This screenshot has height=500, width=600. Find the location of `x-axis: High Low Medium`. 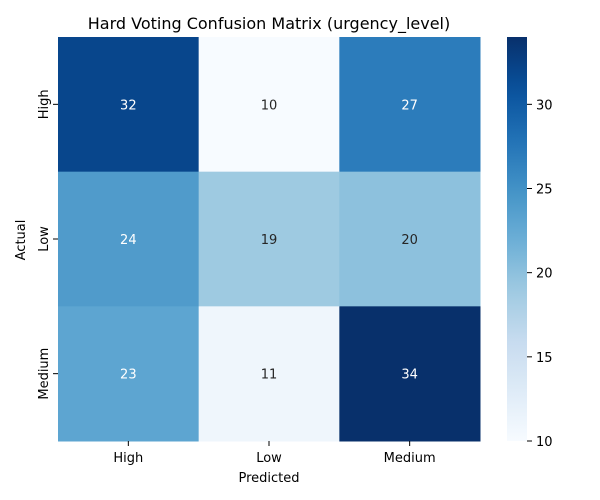

x-axis: High Low Medium is located at coordinates (274, 453).